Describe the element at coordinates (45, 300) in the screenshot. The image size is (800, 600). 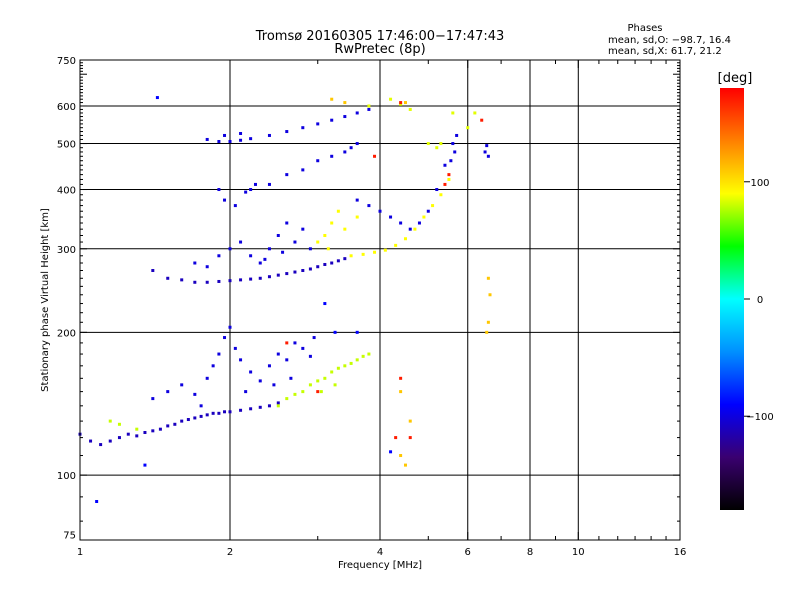
I see `y-axis-label: Stationary phase Virtual Height [km]` at that location.